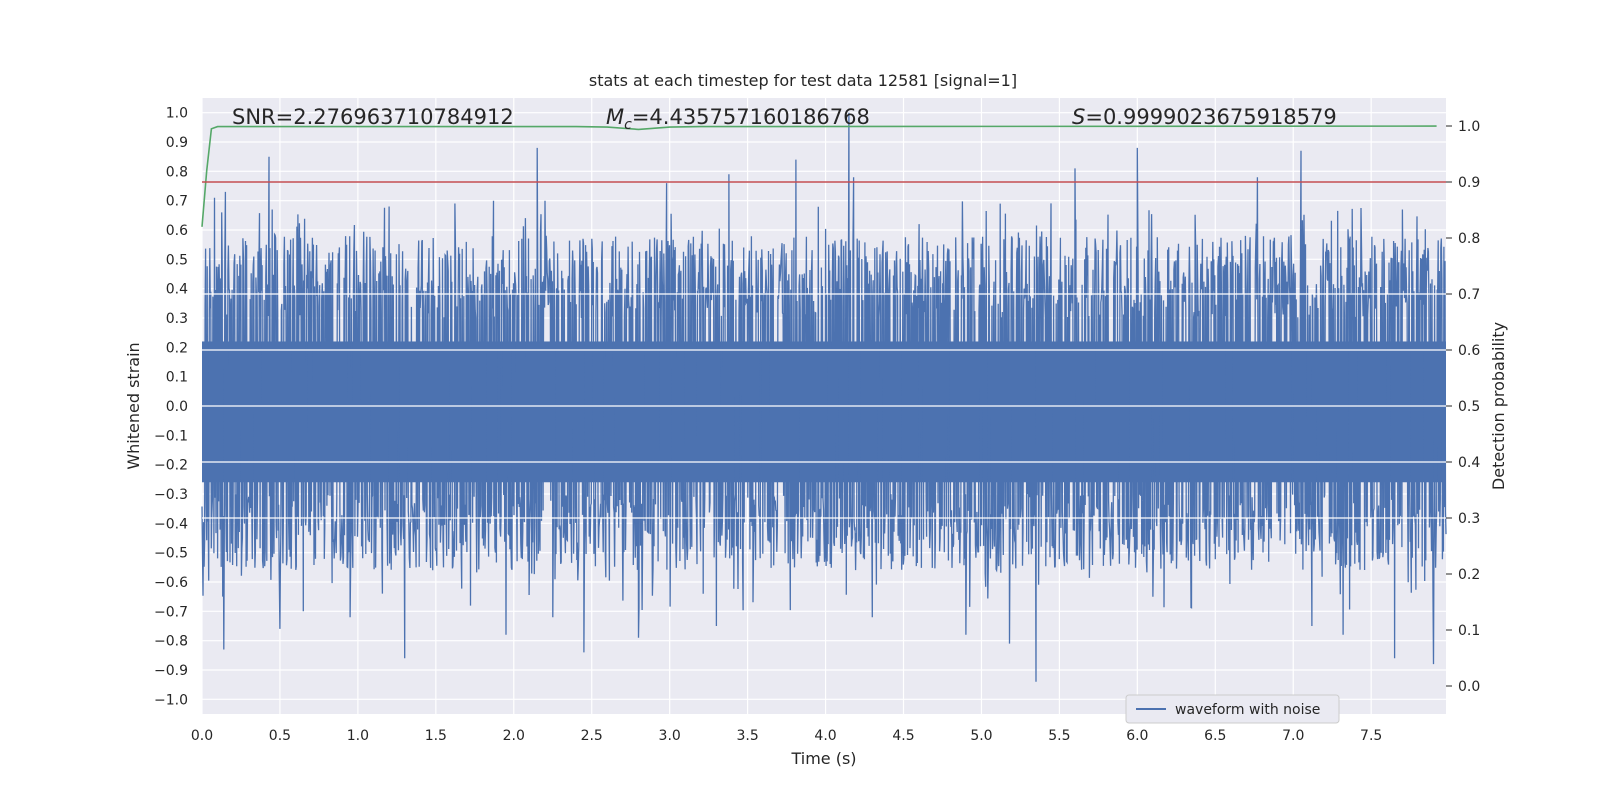  I want to click on legend: waveform with noise, so click(1232, 709).